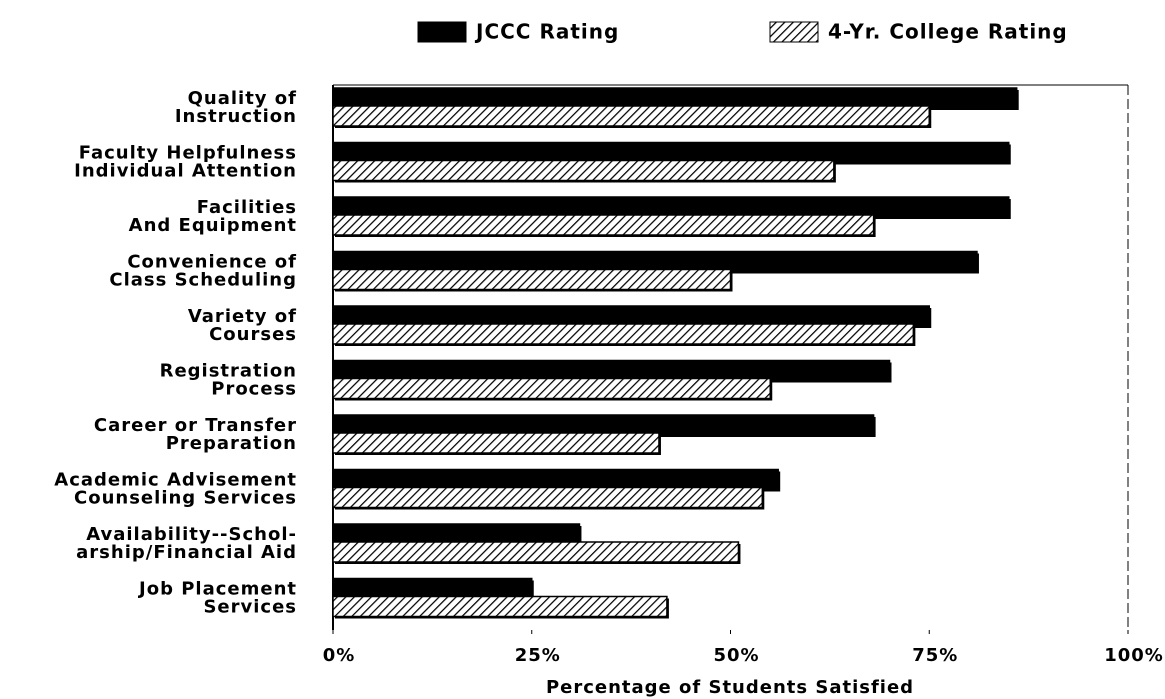  What do you see at coordinates (203, 271) in the screenshot?
I see `category-label: Convenience of Class Scheduling` at bounding box center [203, 271].